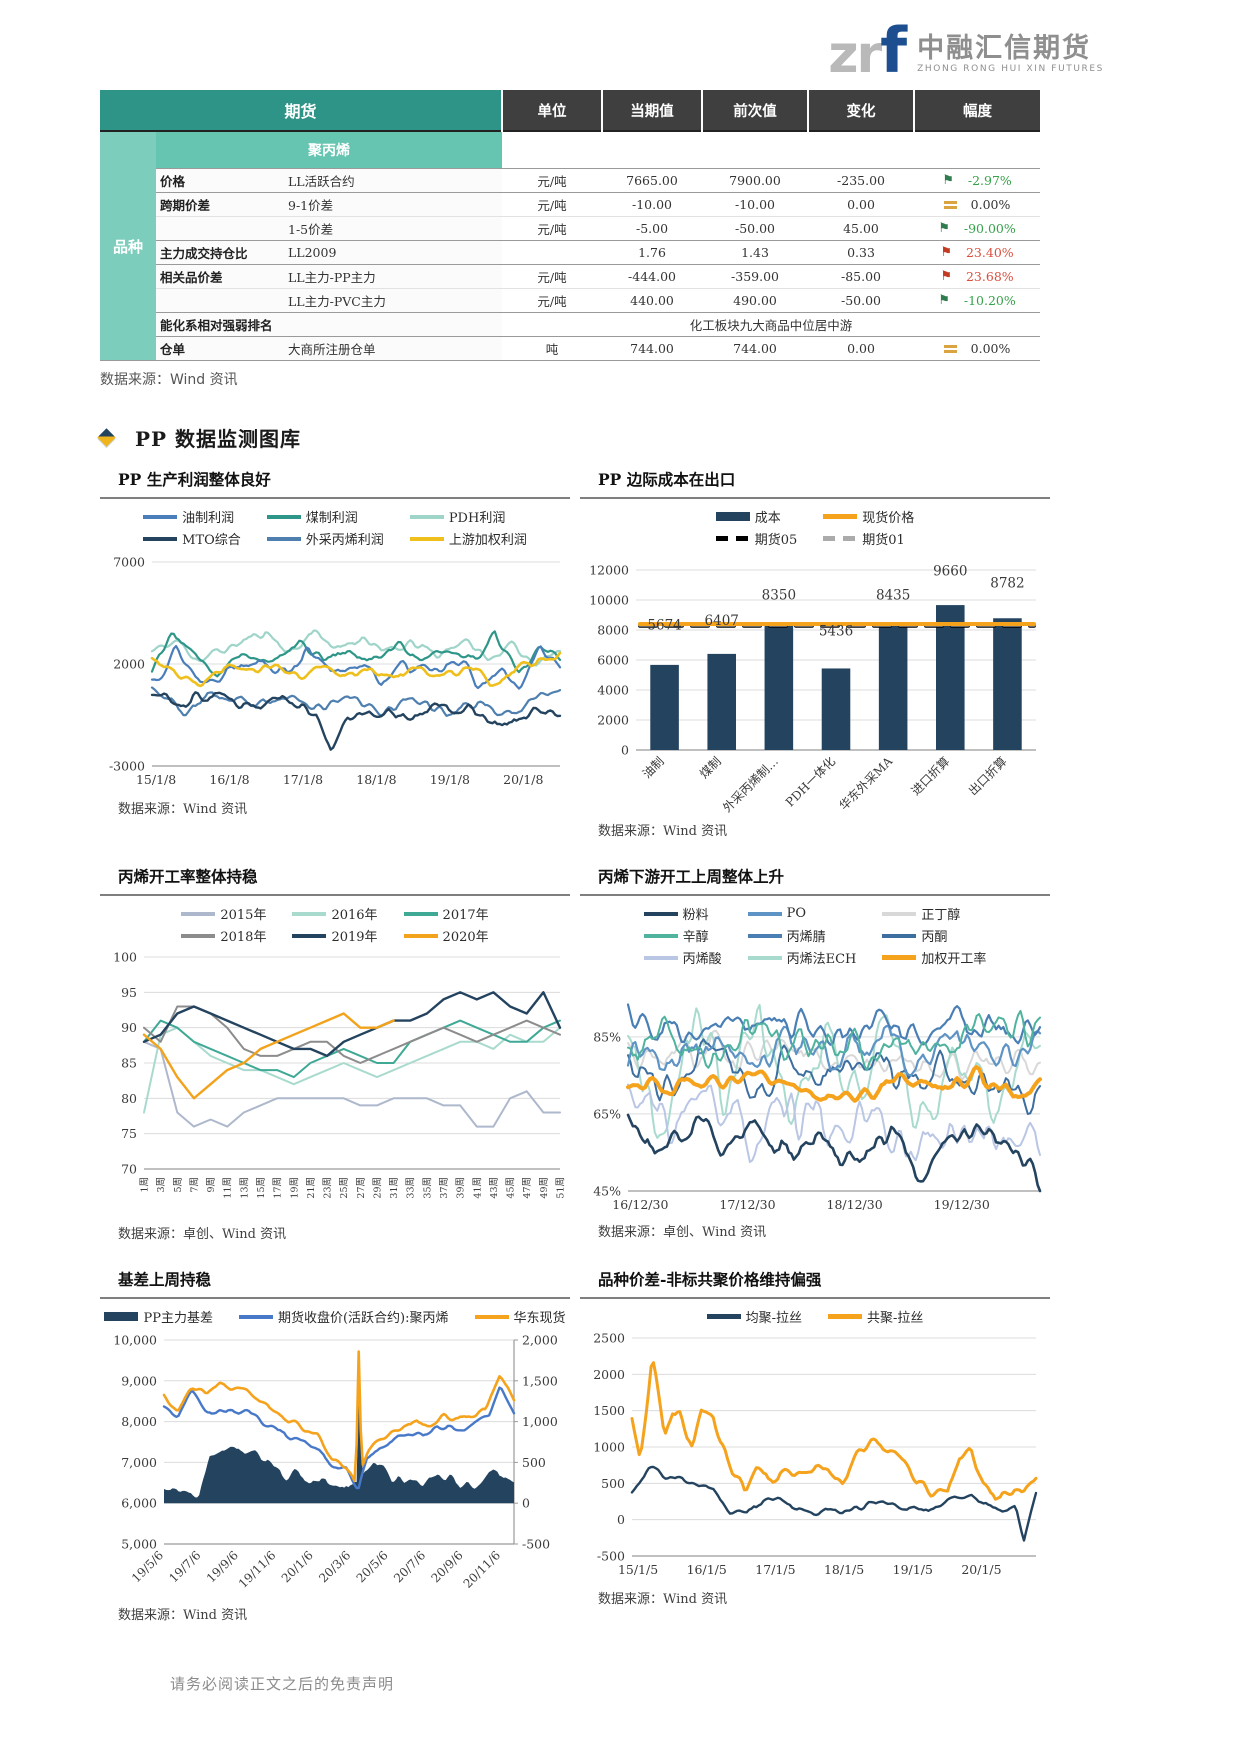 The image size is (1240, 1754). What do you see at coordinates (228, 1188) in the screenshot?
I see `svg-text: 11周` at bounding box center [228, 1188].